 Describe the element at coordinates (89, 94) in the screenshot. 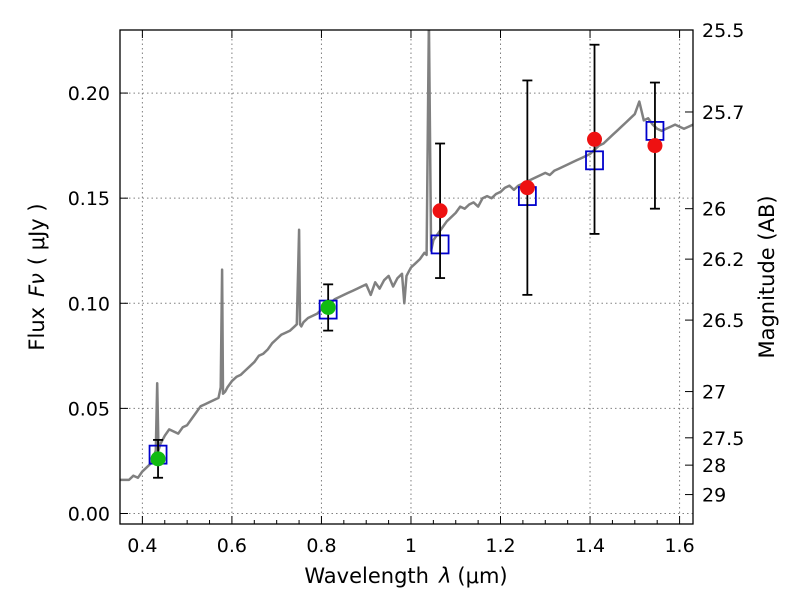

I see `y-tick-label: 0.20` at that location.